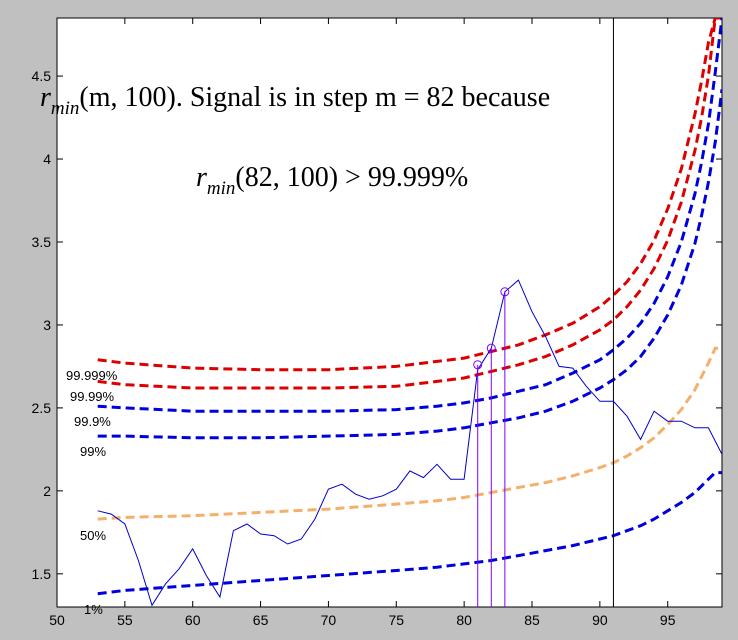  What do you see at coordinates (47, 159) in the screenshot?
I see `y-tick-label-4: 4` at bounding box center [47, 159].